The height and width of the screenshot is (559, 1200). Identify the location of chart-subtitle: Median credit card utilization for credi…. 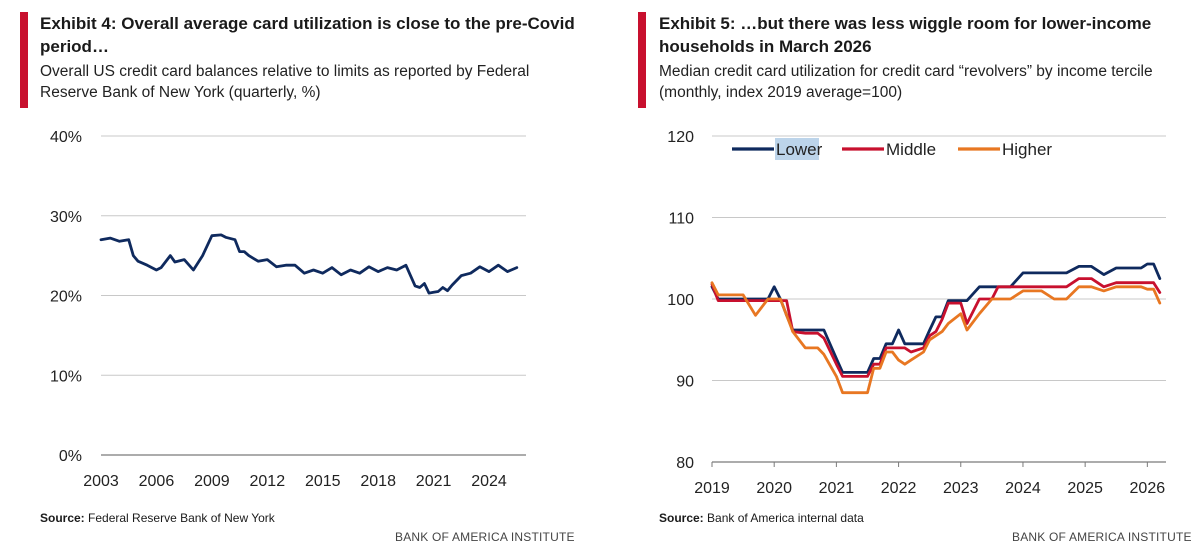
(906, 82).